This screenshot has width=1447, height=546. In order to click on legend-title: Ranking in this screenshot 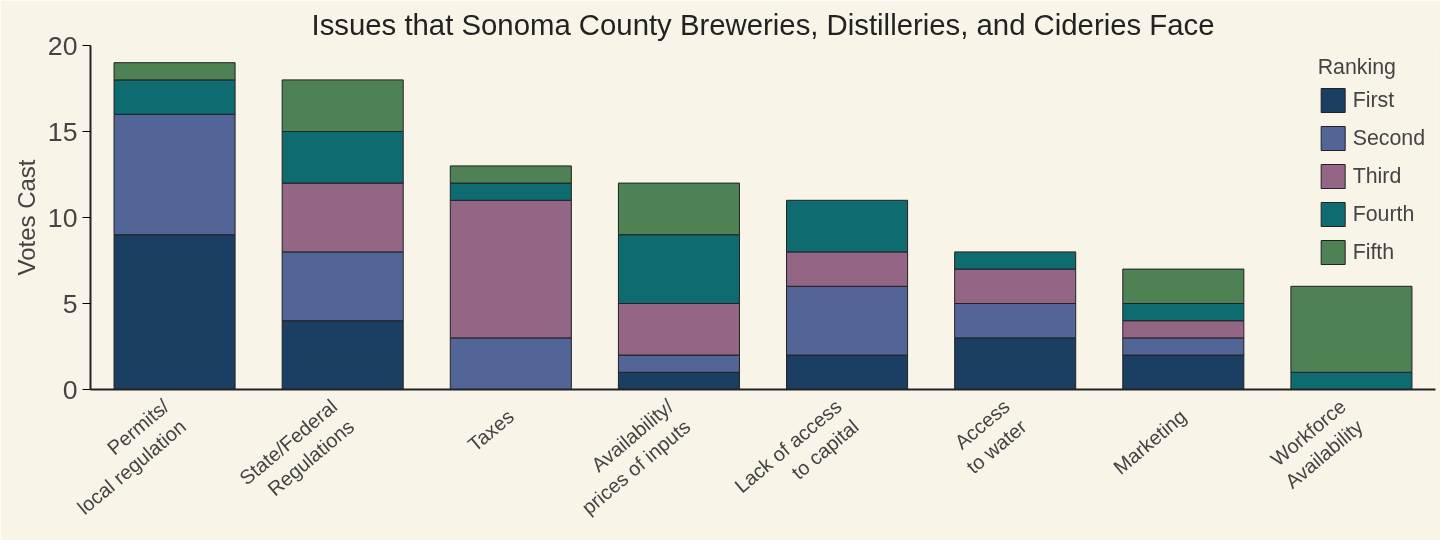, I will do `click(1357, 67)`.